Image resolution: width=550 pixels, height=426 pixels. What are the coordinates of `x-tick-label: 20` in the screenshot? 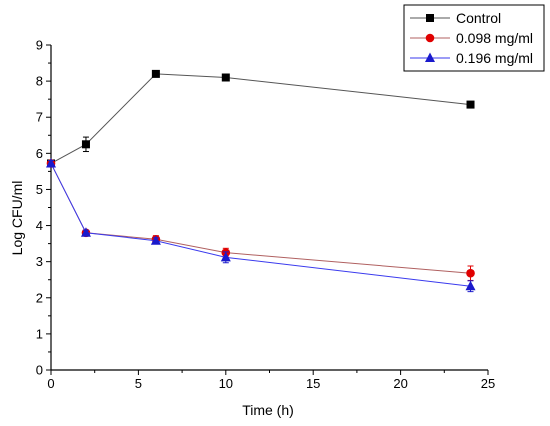 It's located at (400, 383).